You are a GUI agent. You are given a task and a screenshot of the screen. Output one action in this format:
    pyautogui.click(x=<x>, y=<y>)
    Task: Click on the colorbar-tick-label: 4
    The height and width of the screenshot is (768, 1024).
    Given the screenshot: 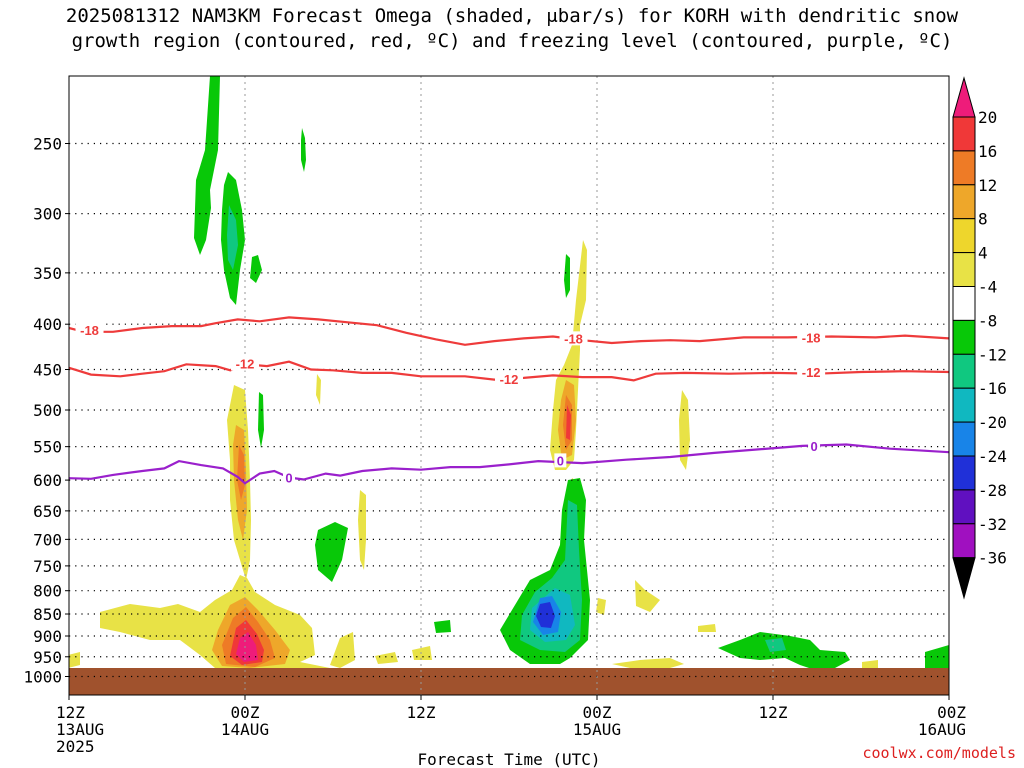 What is the action you would take?
    pyautogui.click(x=983, y=253)
    